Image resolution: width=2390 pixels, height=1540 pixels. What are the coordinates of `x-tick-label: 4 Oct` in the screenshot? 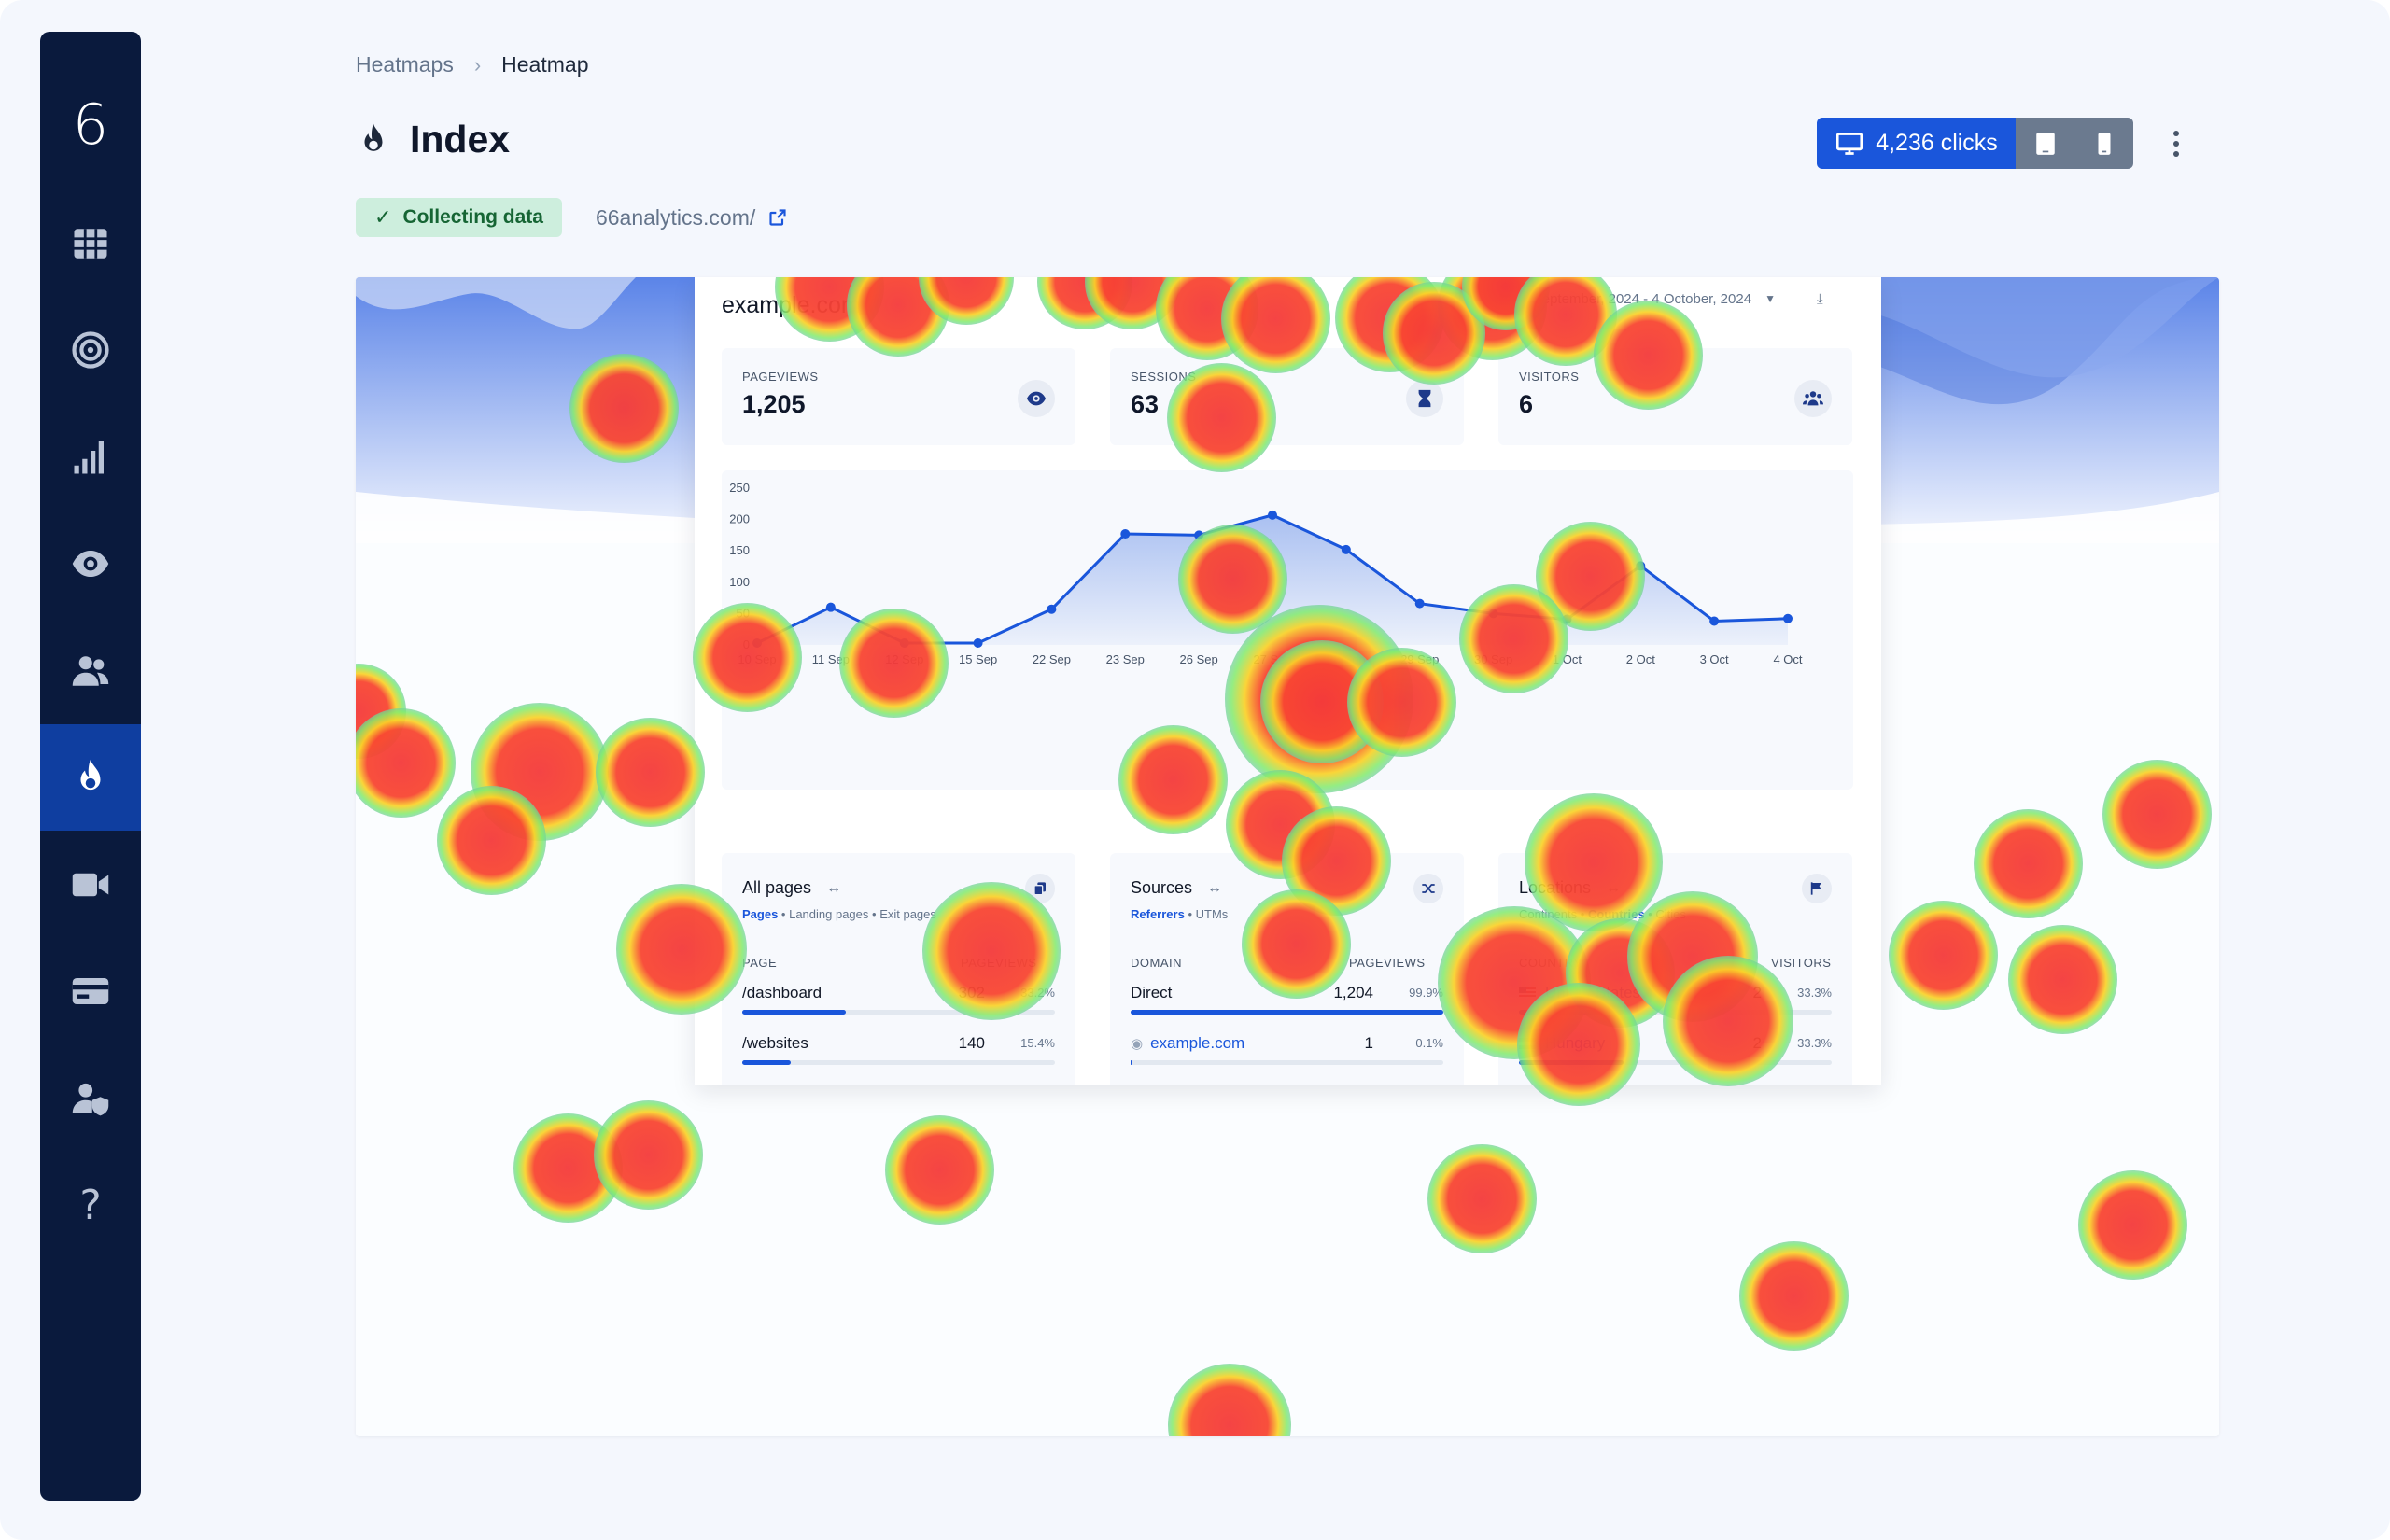 It's located at (1787, 659).